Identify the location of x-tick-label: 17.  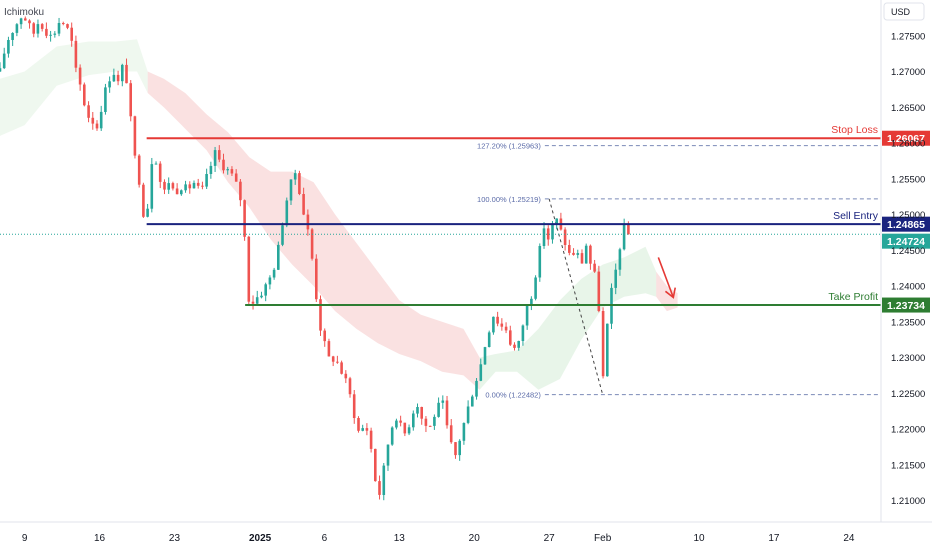
(774, 538).